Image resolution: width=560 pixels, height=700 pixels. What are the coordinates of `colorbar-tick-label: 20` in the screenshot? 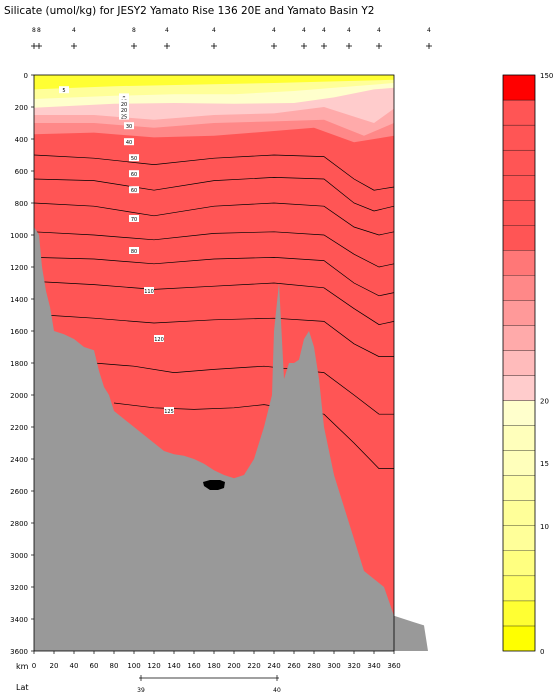 It's located at (544, 402).